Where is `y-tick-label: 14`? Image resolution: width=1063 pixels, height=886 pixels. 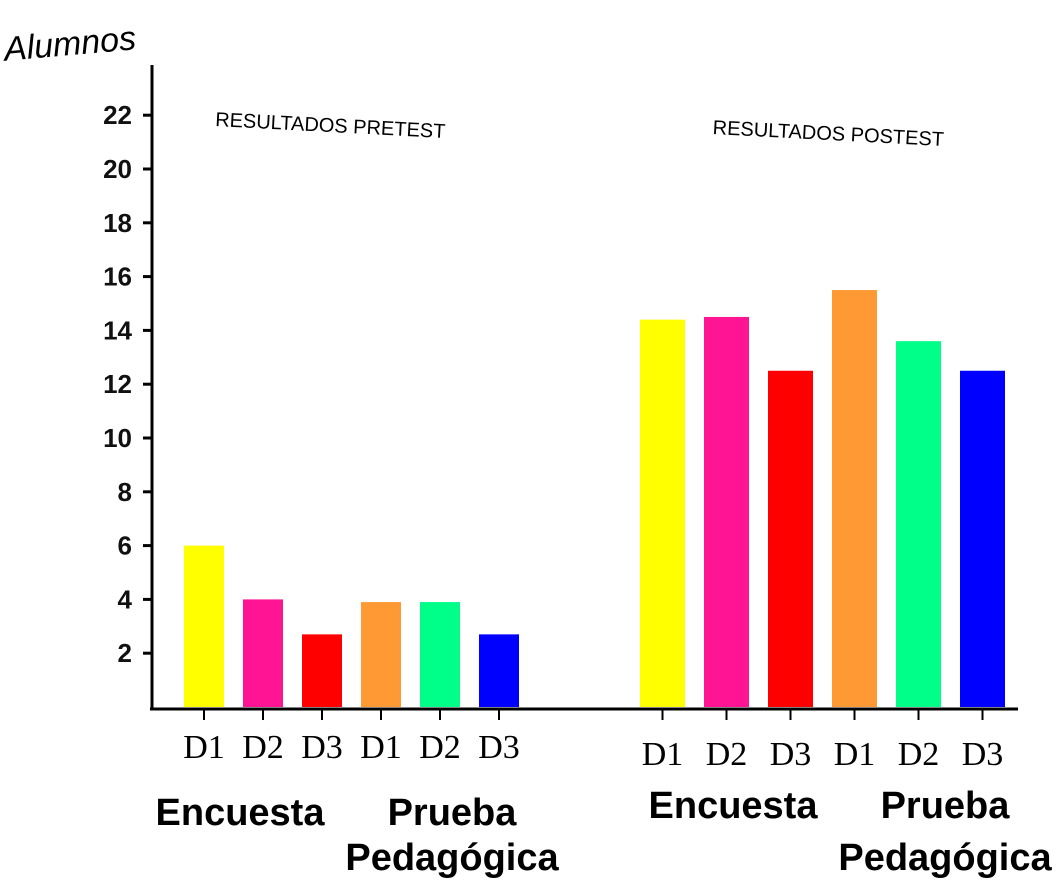 y-tick-label: 14 is located at coordinates (117, 330).